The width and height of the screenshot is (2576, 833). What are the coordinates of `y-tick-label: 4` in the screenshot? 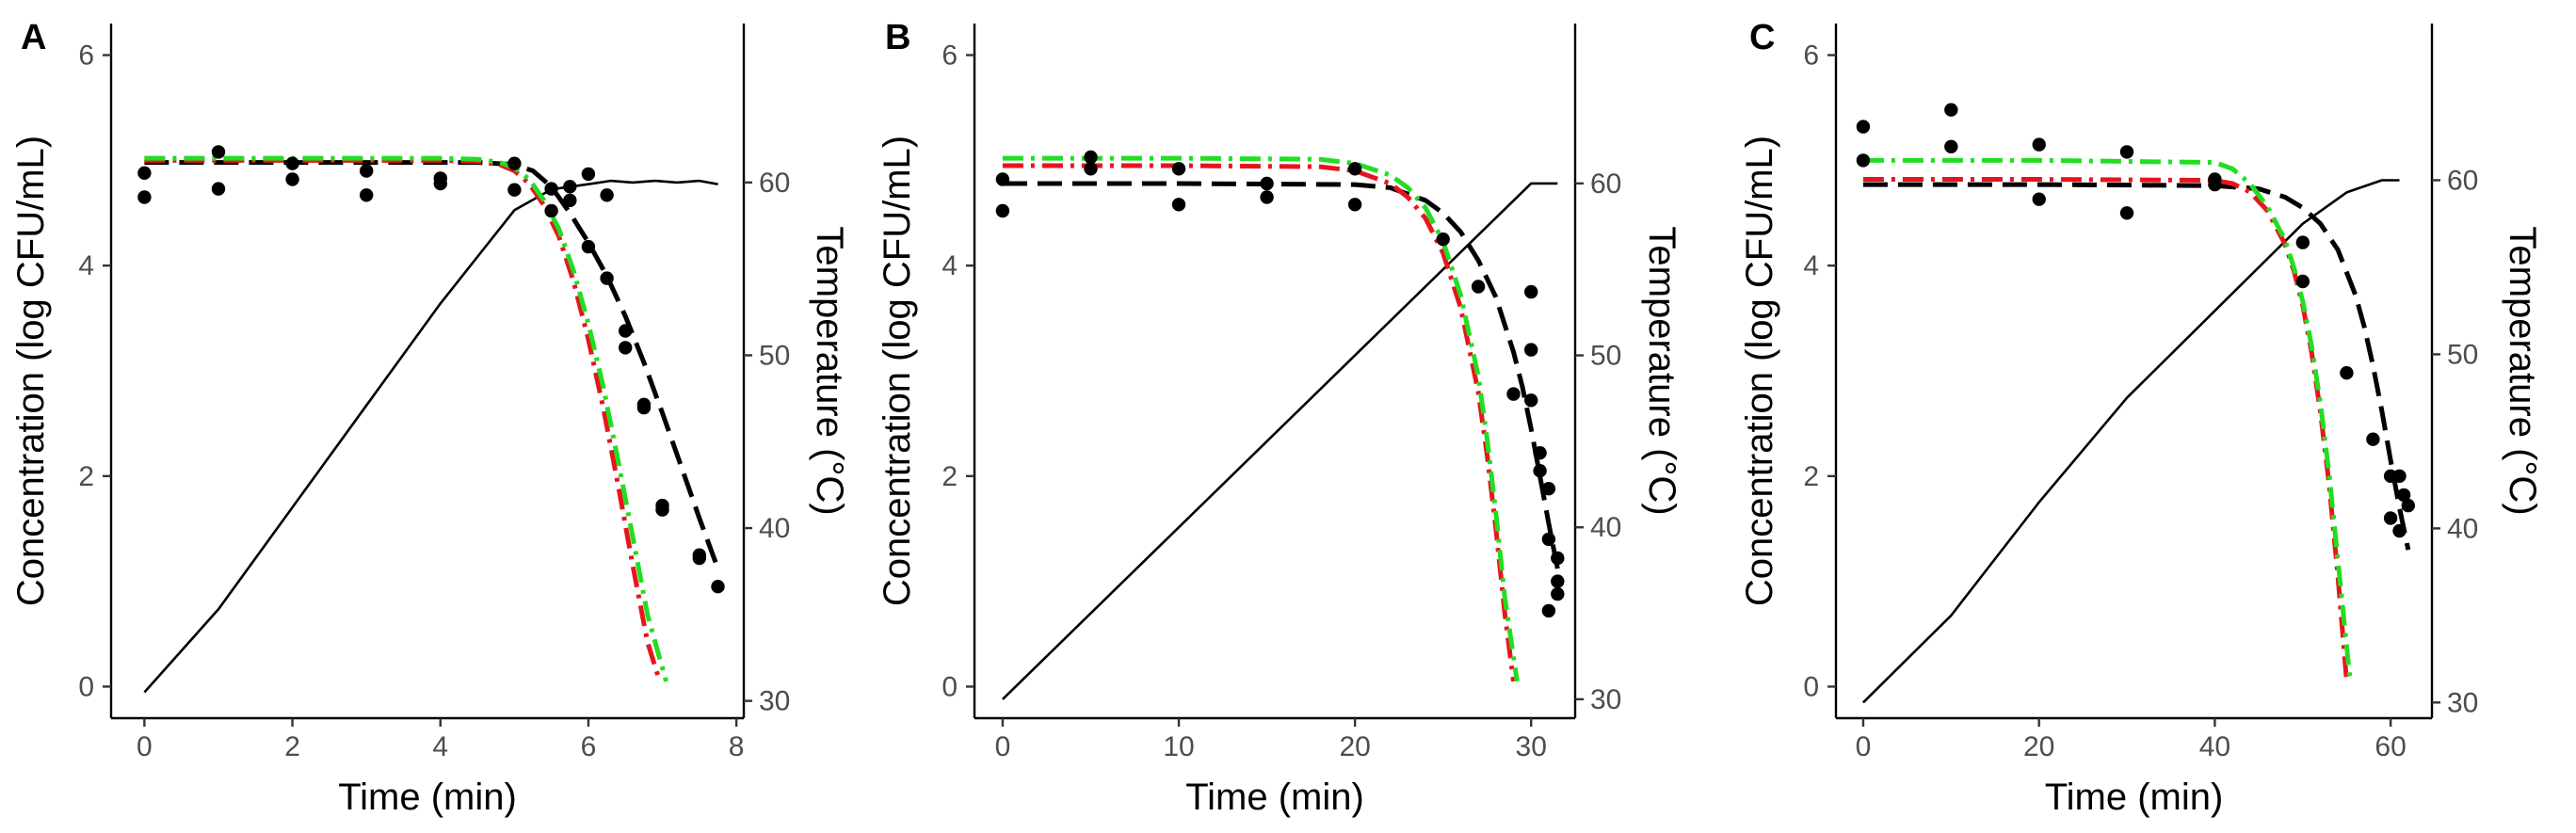 It's located at (950, 265).